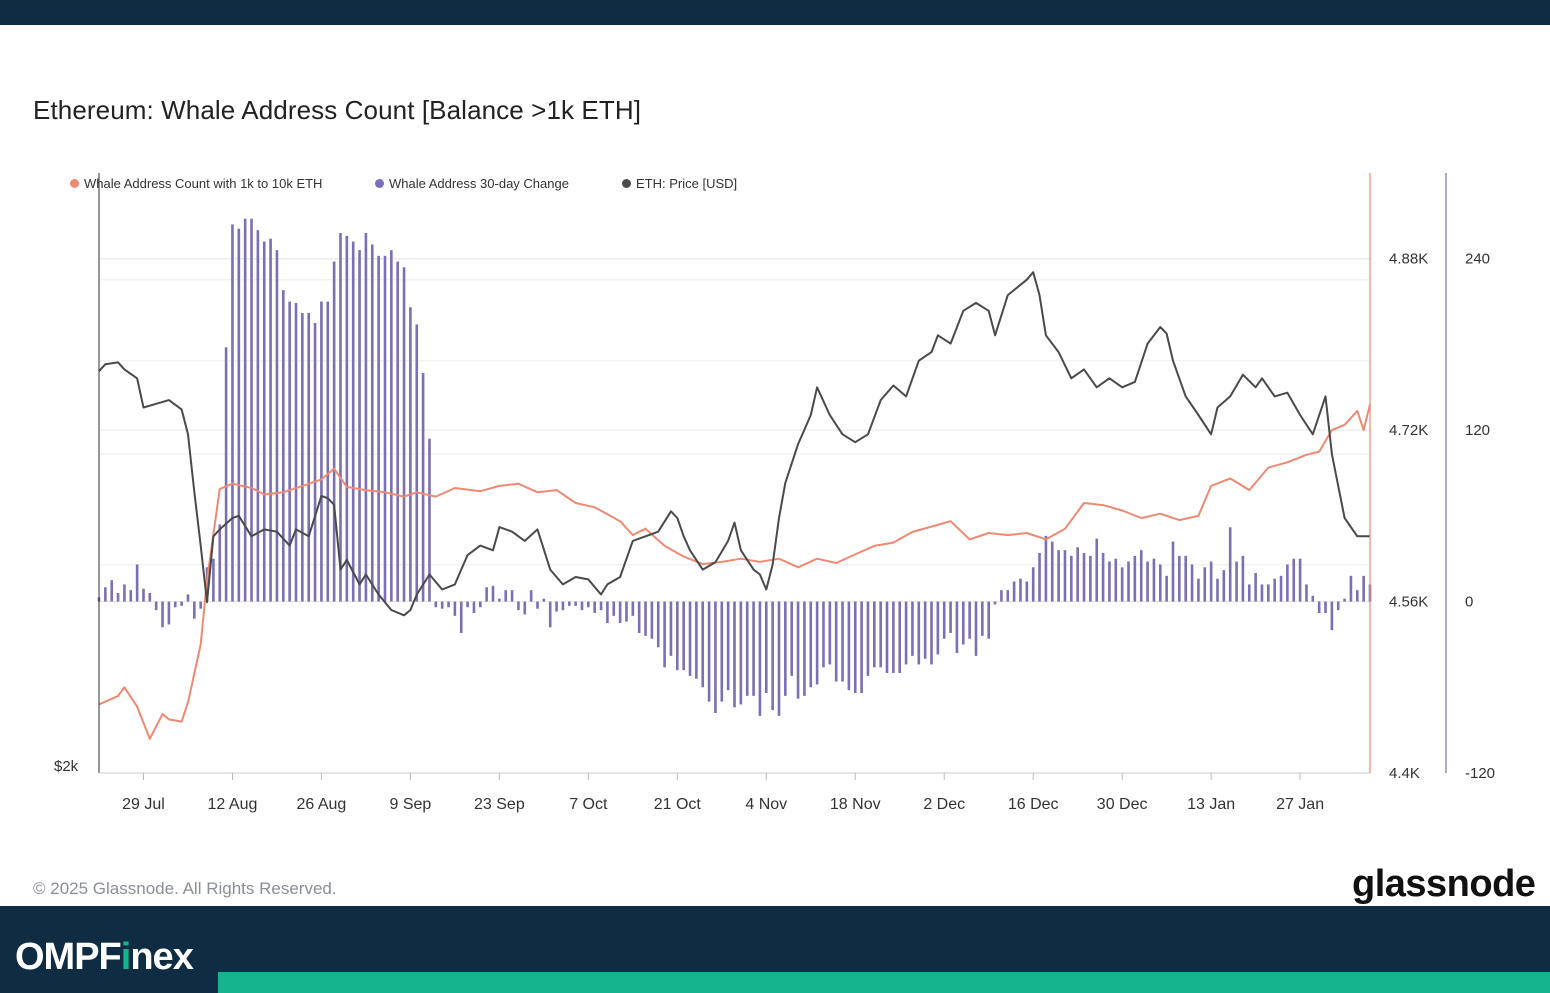 This screenshot has height=993, width=1550. I want to click on legend-item-whale-count: Whale Address Count with 1k to 10k ETH, so click(196, 183).